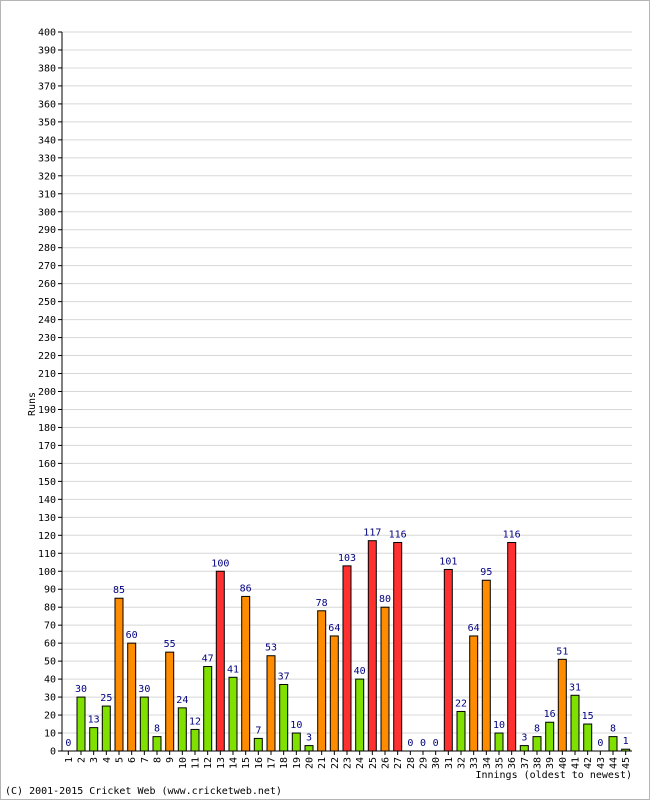  Describe the element at coordinates (50, 626) in the screenshot. I see `y-tick-label: 70` at that location.